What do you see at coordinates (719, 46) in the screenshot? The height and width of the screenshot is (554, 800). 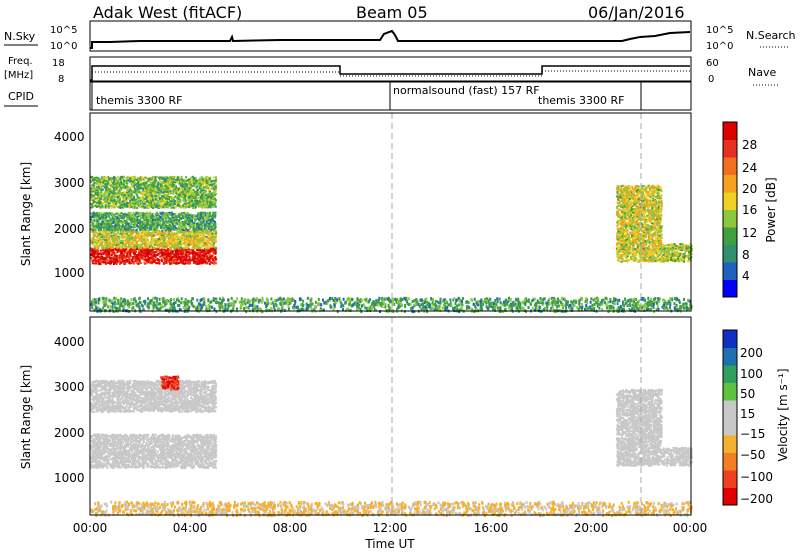 I see `nsearch-tick-bottom: 10^0` at bounding box center [719, 46].